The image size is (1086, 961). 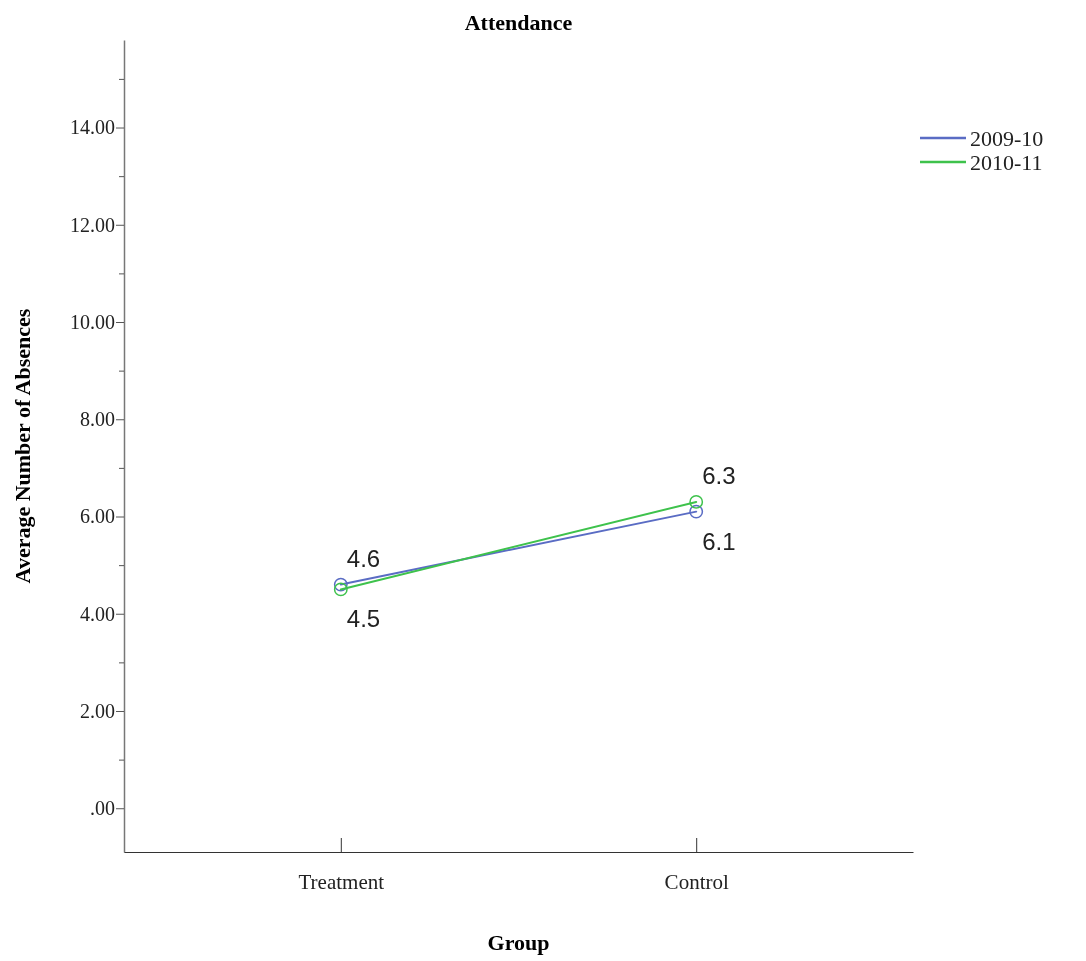 What do you see at coordinates (518, 942) in the screenshot?
I see `x-axis-title: Group` at bounding box center [518, 942].